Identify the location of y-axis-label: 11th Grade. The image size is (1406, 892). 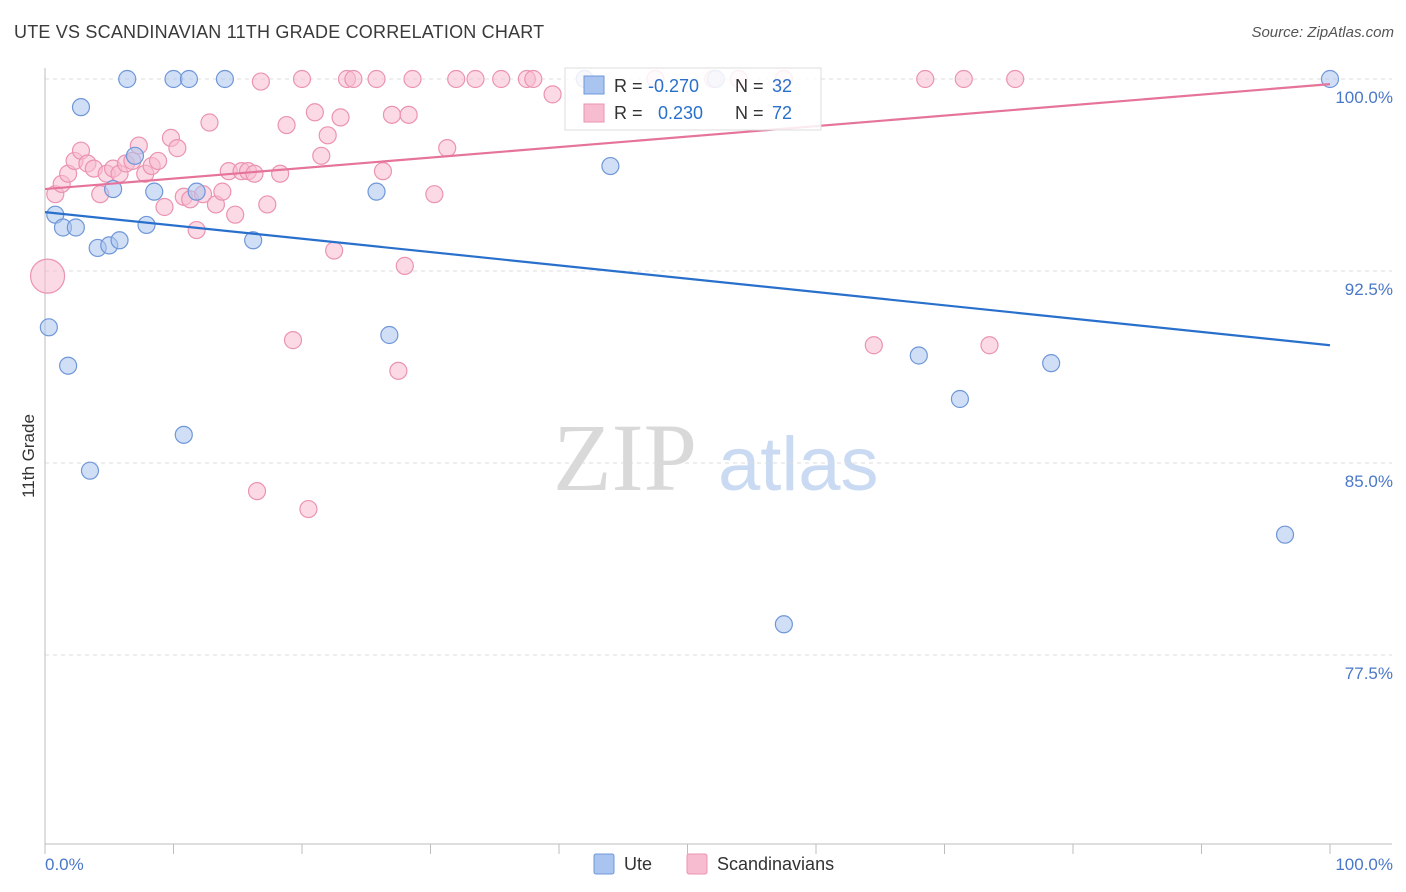
(28, 456).